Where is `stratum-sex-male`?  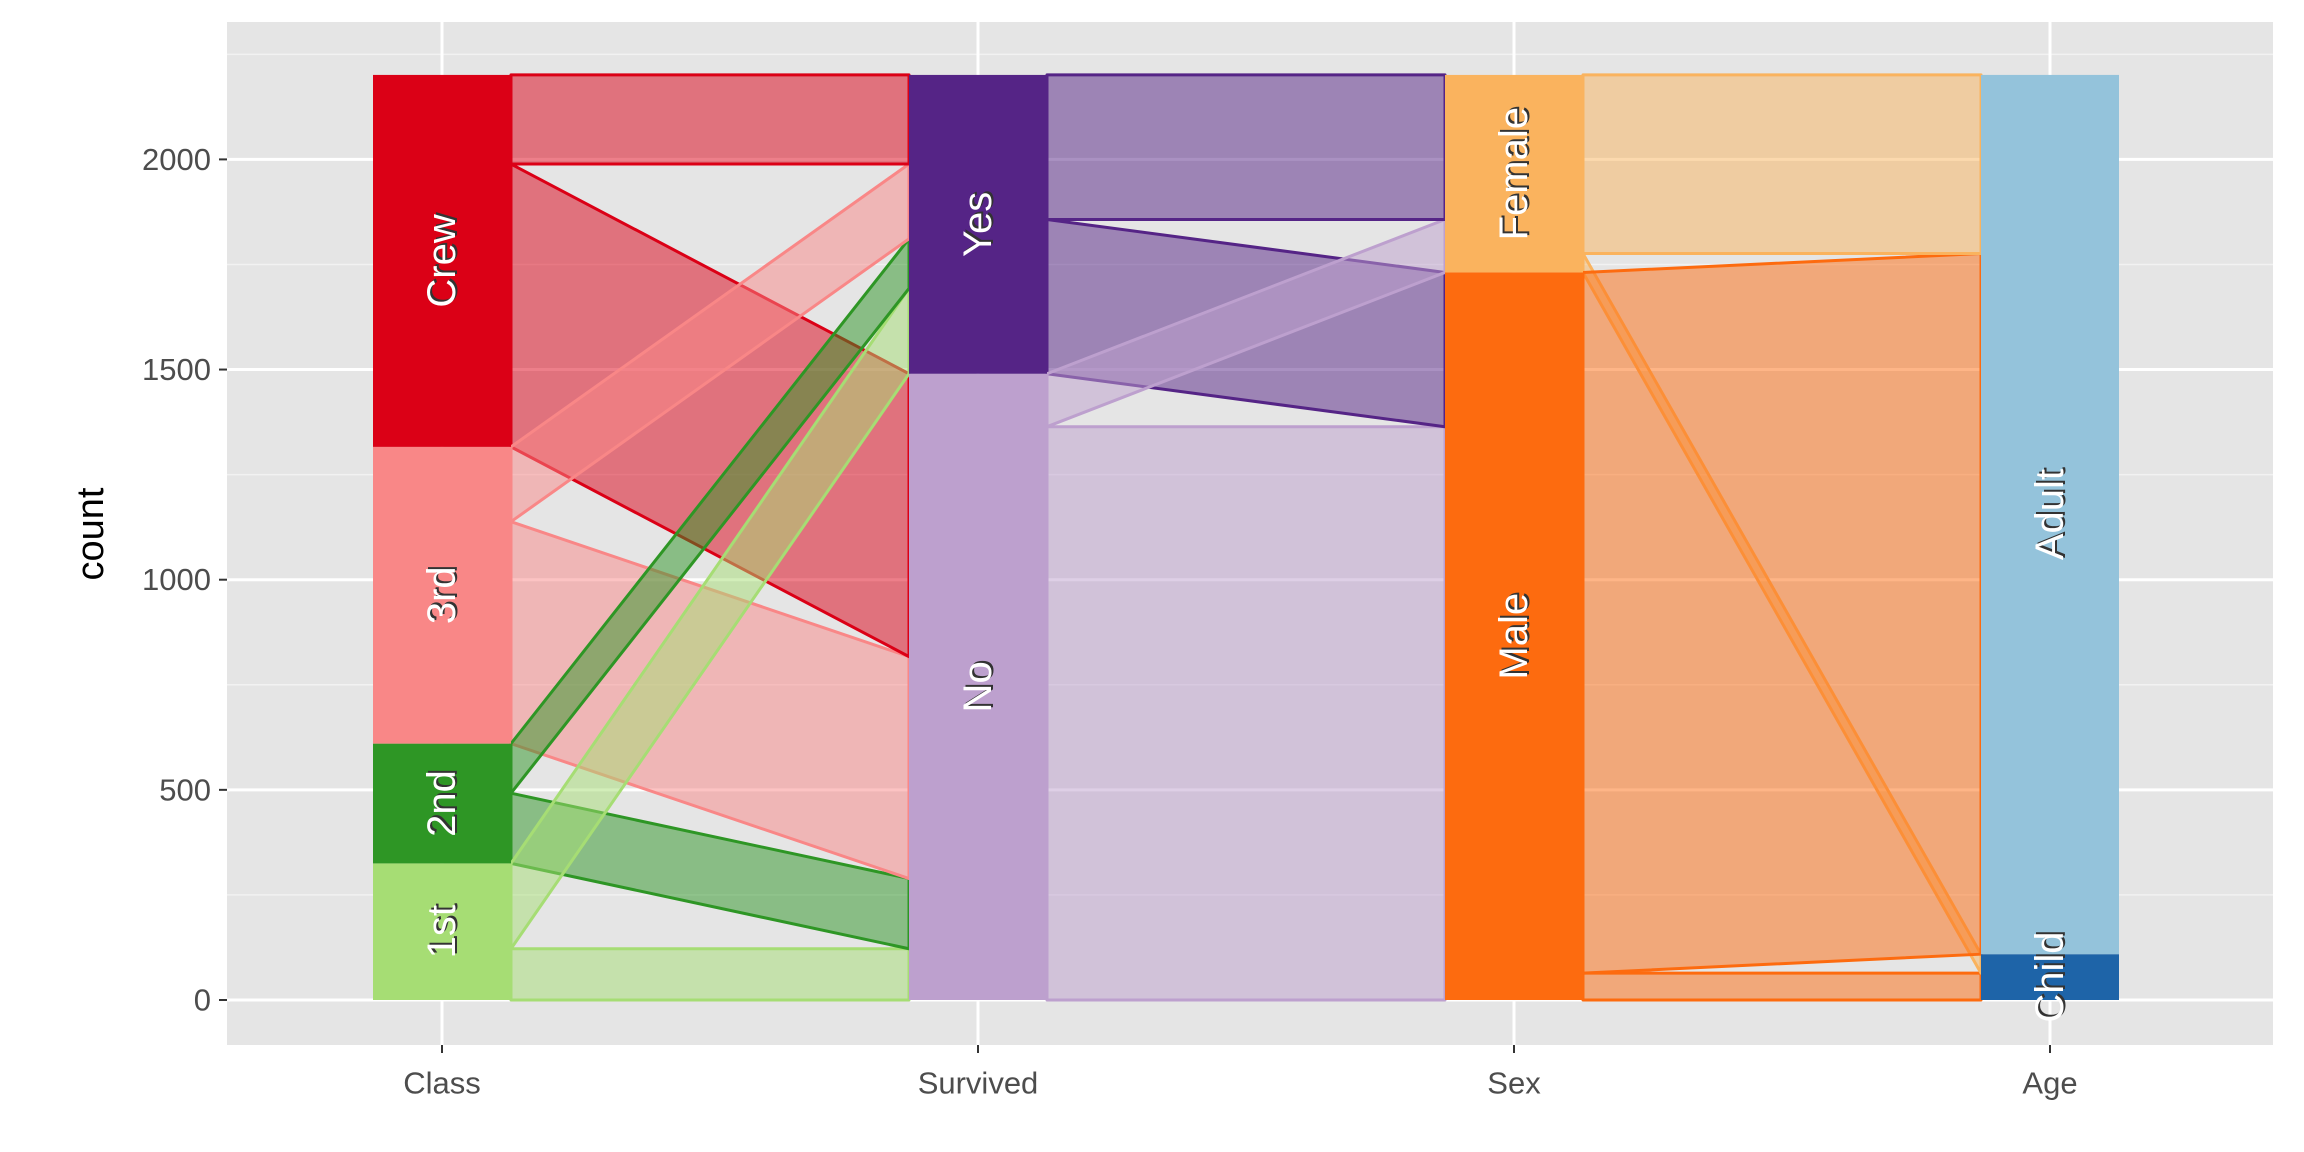
stratum-sex-male is located at coordinates (1514, 636).